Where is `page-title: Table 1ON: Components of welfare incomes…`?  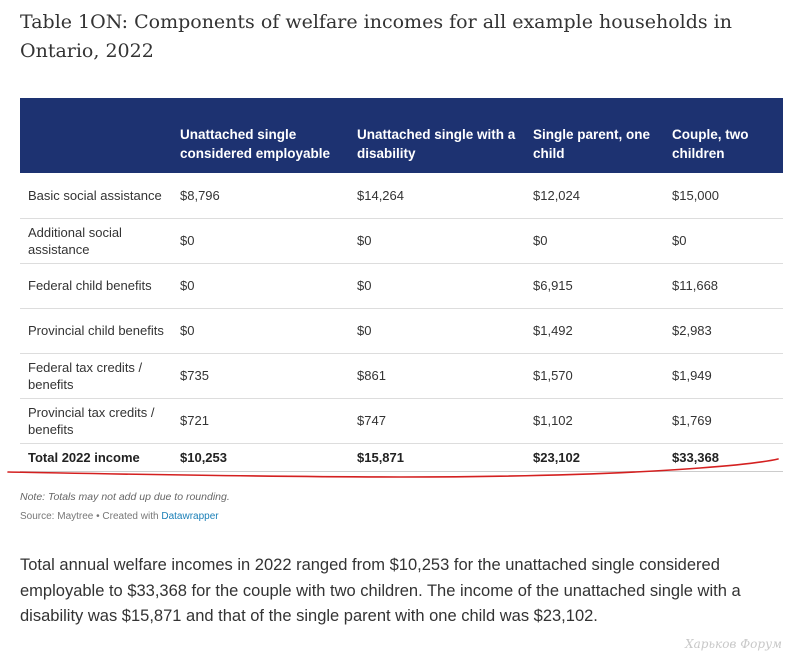 page-title: Table 1ON: Components of welfare incomes… is located at coordinates (376, 36).